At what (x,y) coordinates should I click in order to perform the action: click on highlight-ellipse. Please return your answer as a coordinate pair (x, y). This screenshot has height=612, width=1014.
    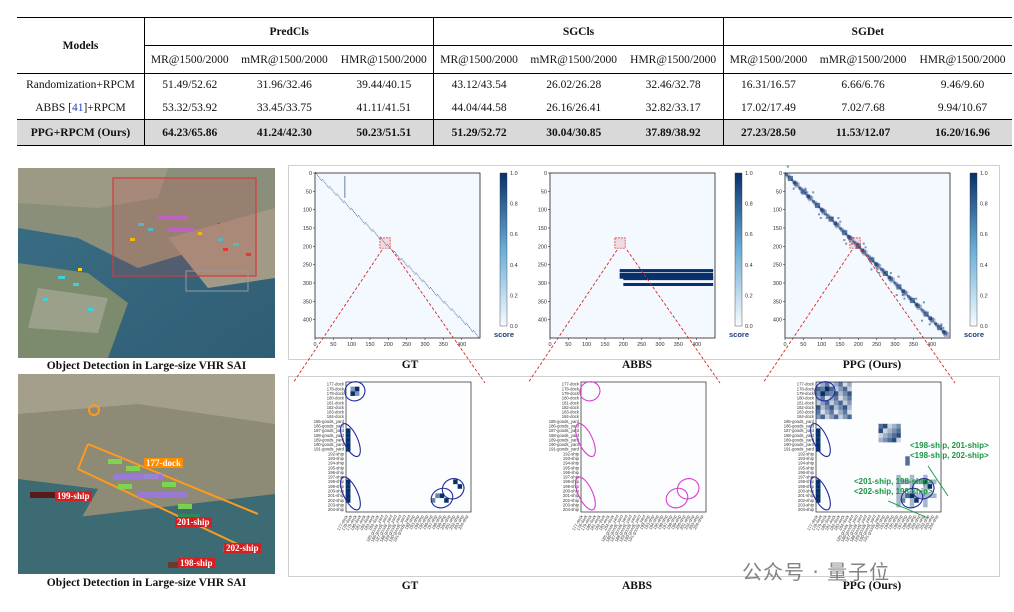
    Looking at the image, I should click on (820, 440).